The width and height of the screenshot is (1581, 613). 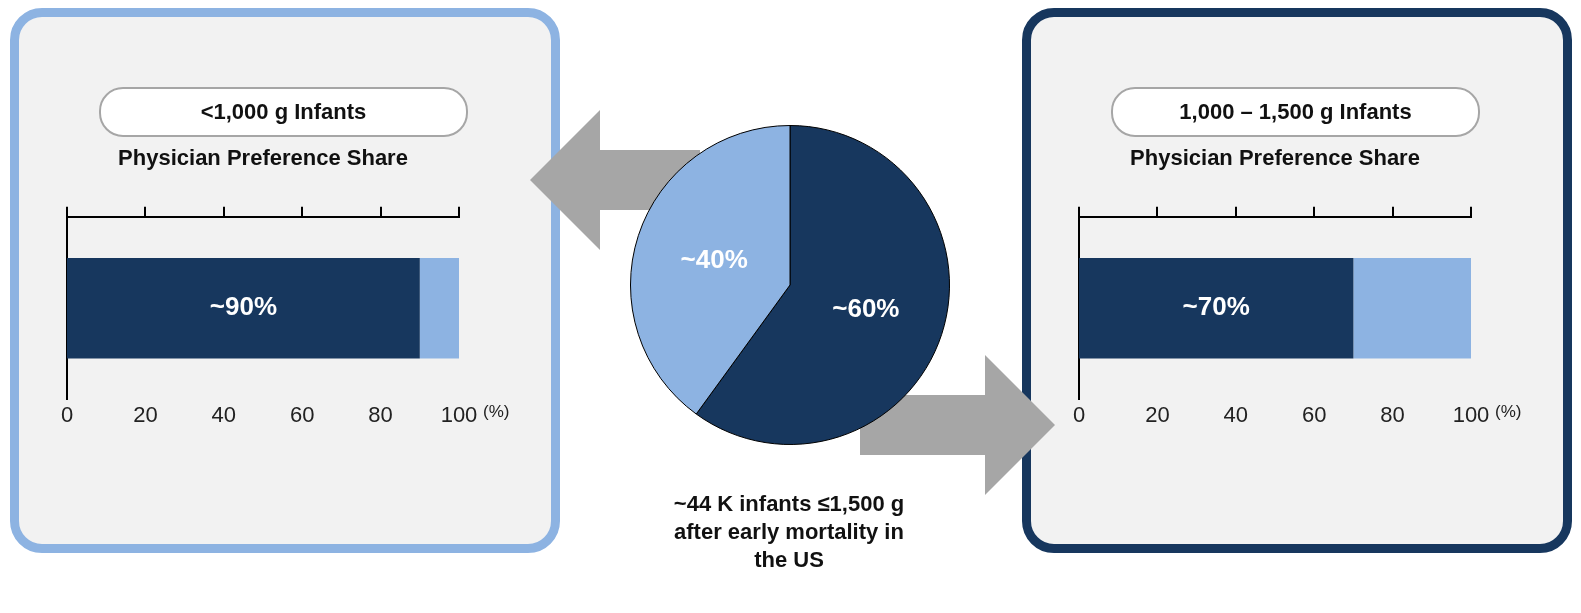 What do you see at coordinates (243, 306) in the screenshot?
I see `data-label: ~90%` at bounding box center [243, 306].